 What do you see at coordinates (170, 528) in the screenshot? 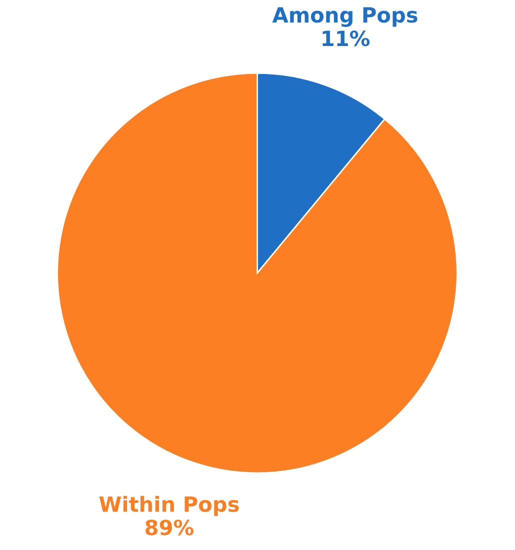
I see `data-label: 89%` at bounding box center [170, 528].